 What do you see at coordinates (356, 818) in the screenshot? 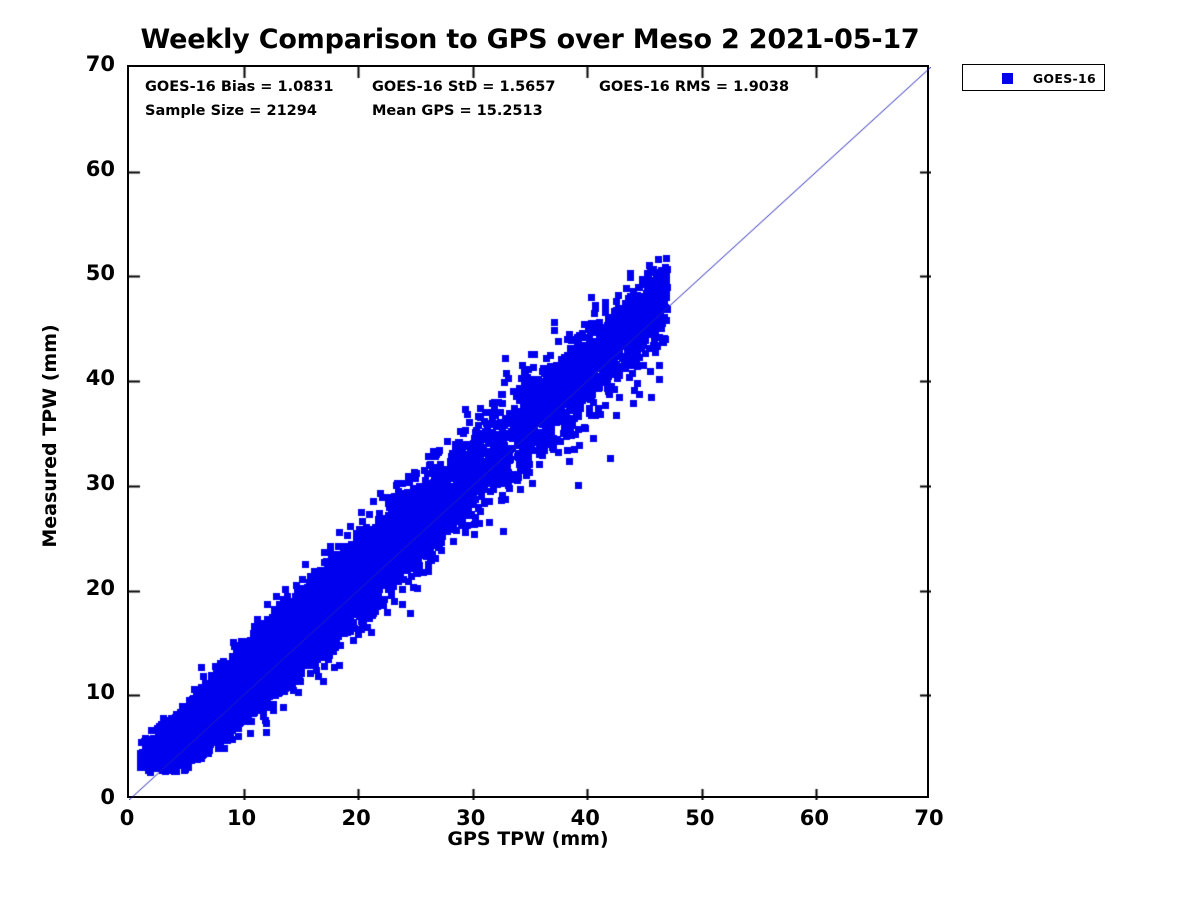
I see `x-tick-20: 20` at bounding box center [356, 818].